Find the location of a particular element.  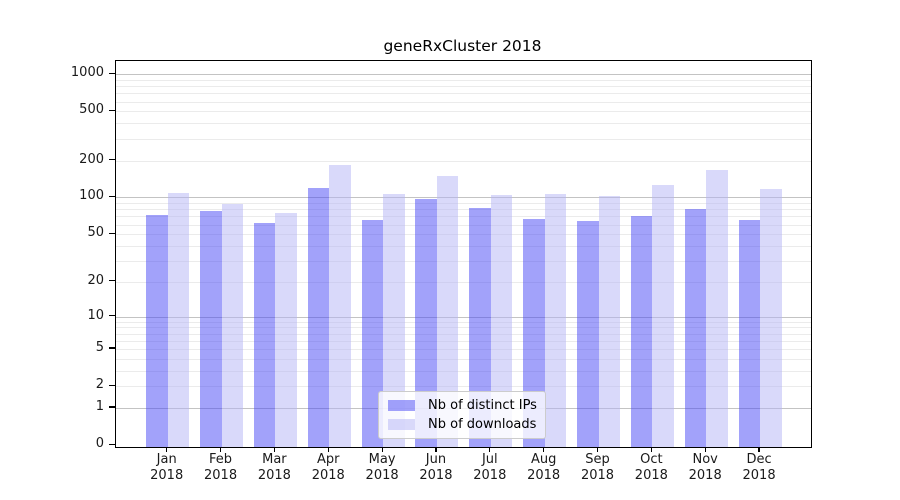

bar-downloads-jan is located at coordinates (178, 320).